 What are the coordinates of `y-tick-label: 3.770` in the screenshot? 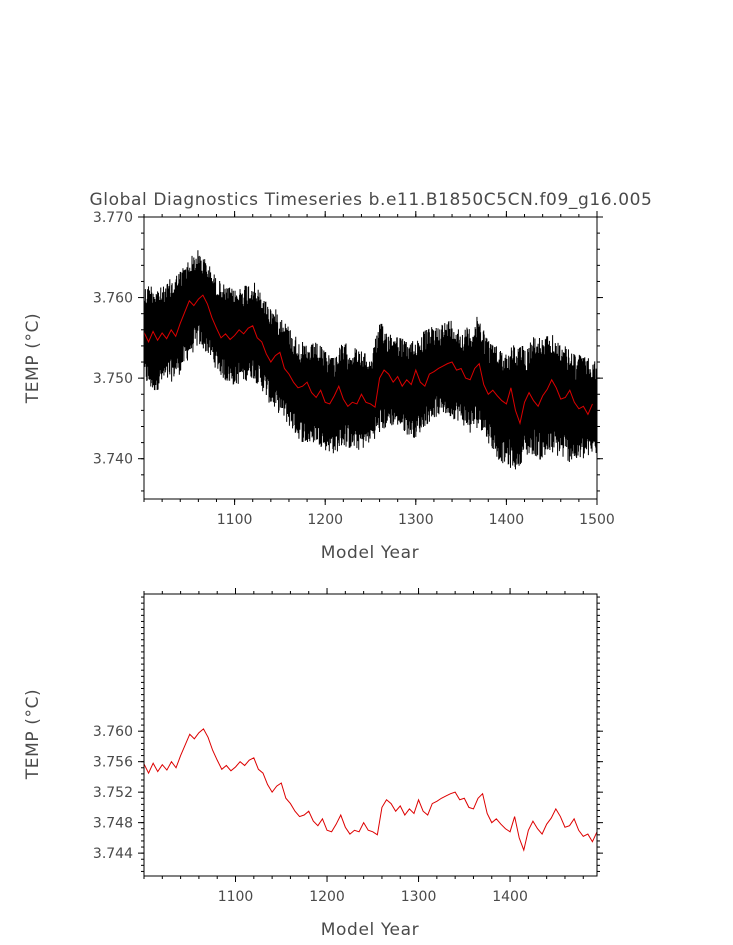 It's located at (113, 218).